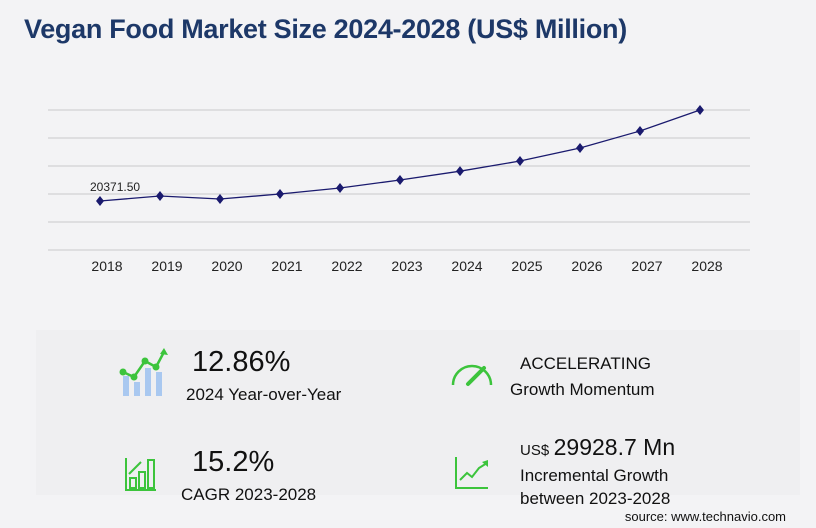  Describe the element at coordinates (166, 266) in the screenshot. I see `x-tick-label: 2019` at that location.